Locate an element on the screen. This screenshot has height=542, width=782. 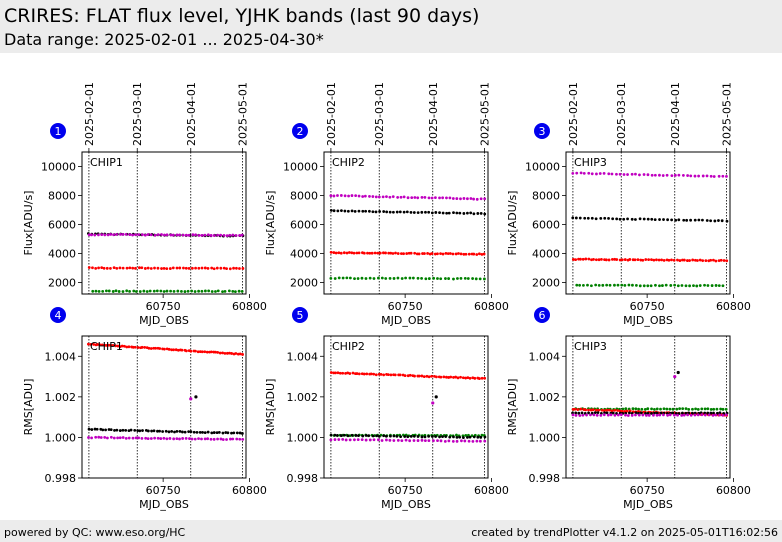
panel-number-label: 6 is located at coordinates (542, 315).